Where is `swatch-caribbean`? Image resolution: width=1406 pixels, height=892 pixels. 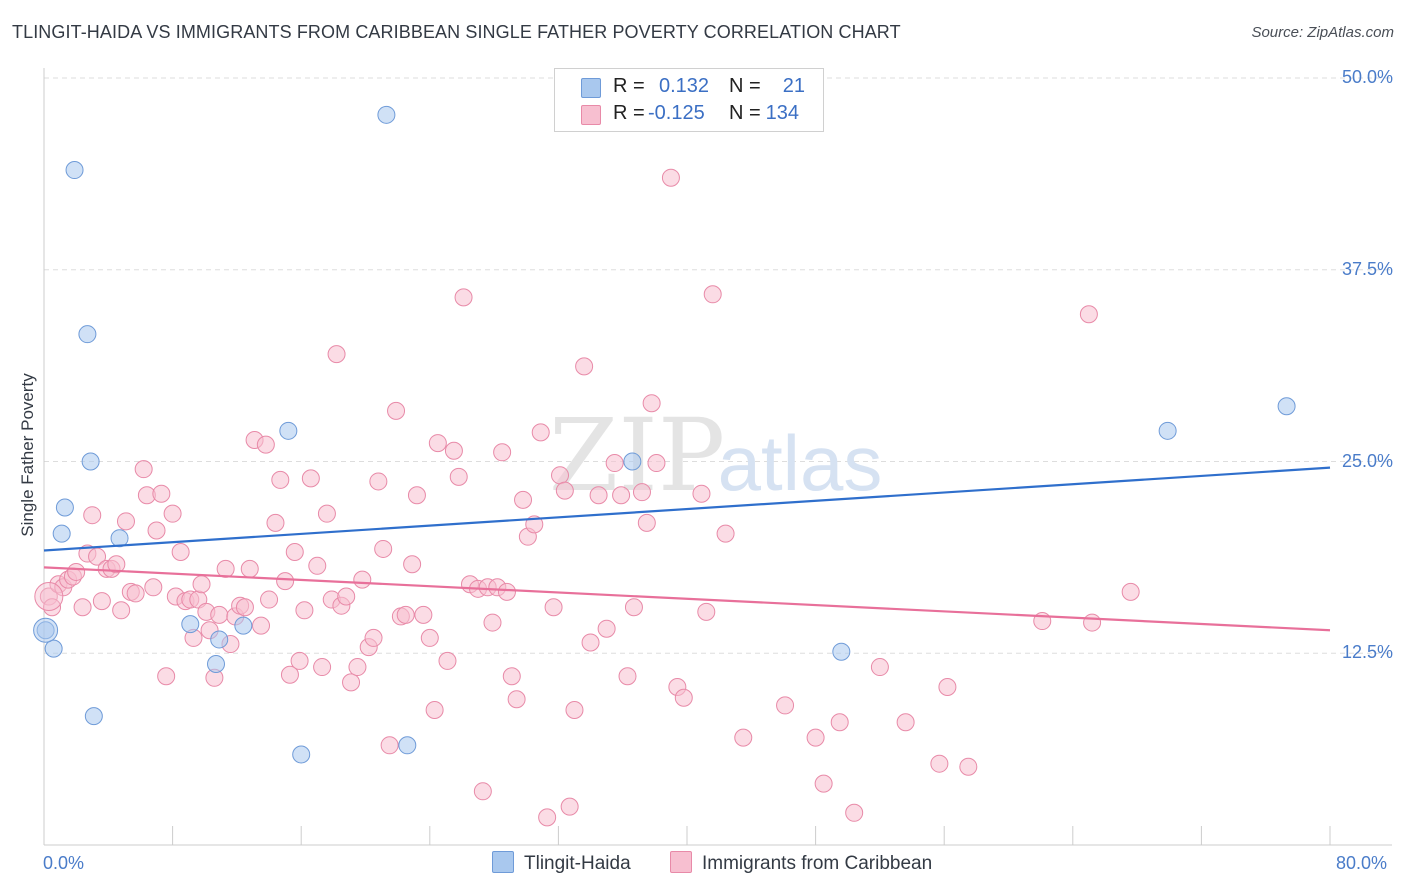 swatch-caribbean is located at coordinates (591, 115).